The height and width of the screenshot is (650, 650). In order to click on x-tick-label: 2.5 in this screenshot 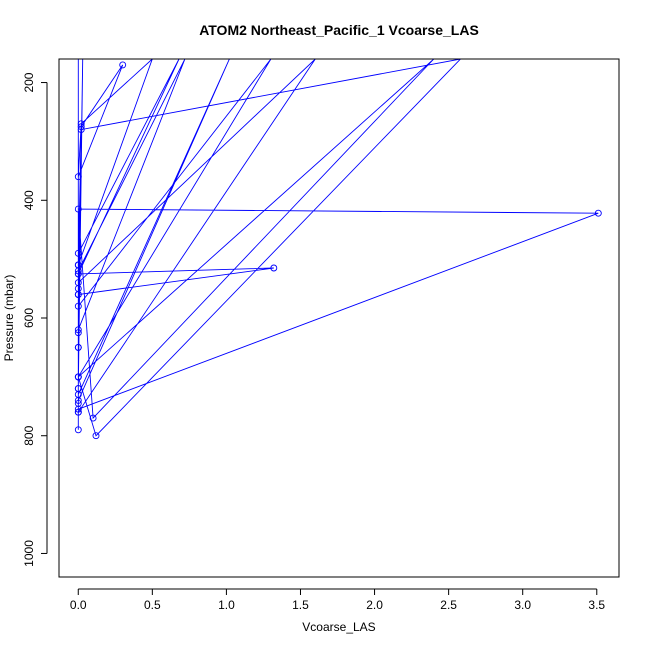, I will do `click(448, 605)`.